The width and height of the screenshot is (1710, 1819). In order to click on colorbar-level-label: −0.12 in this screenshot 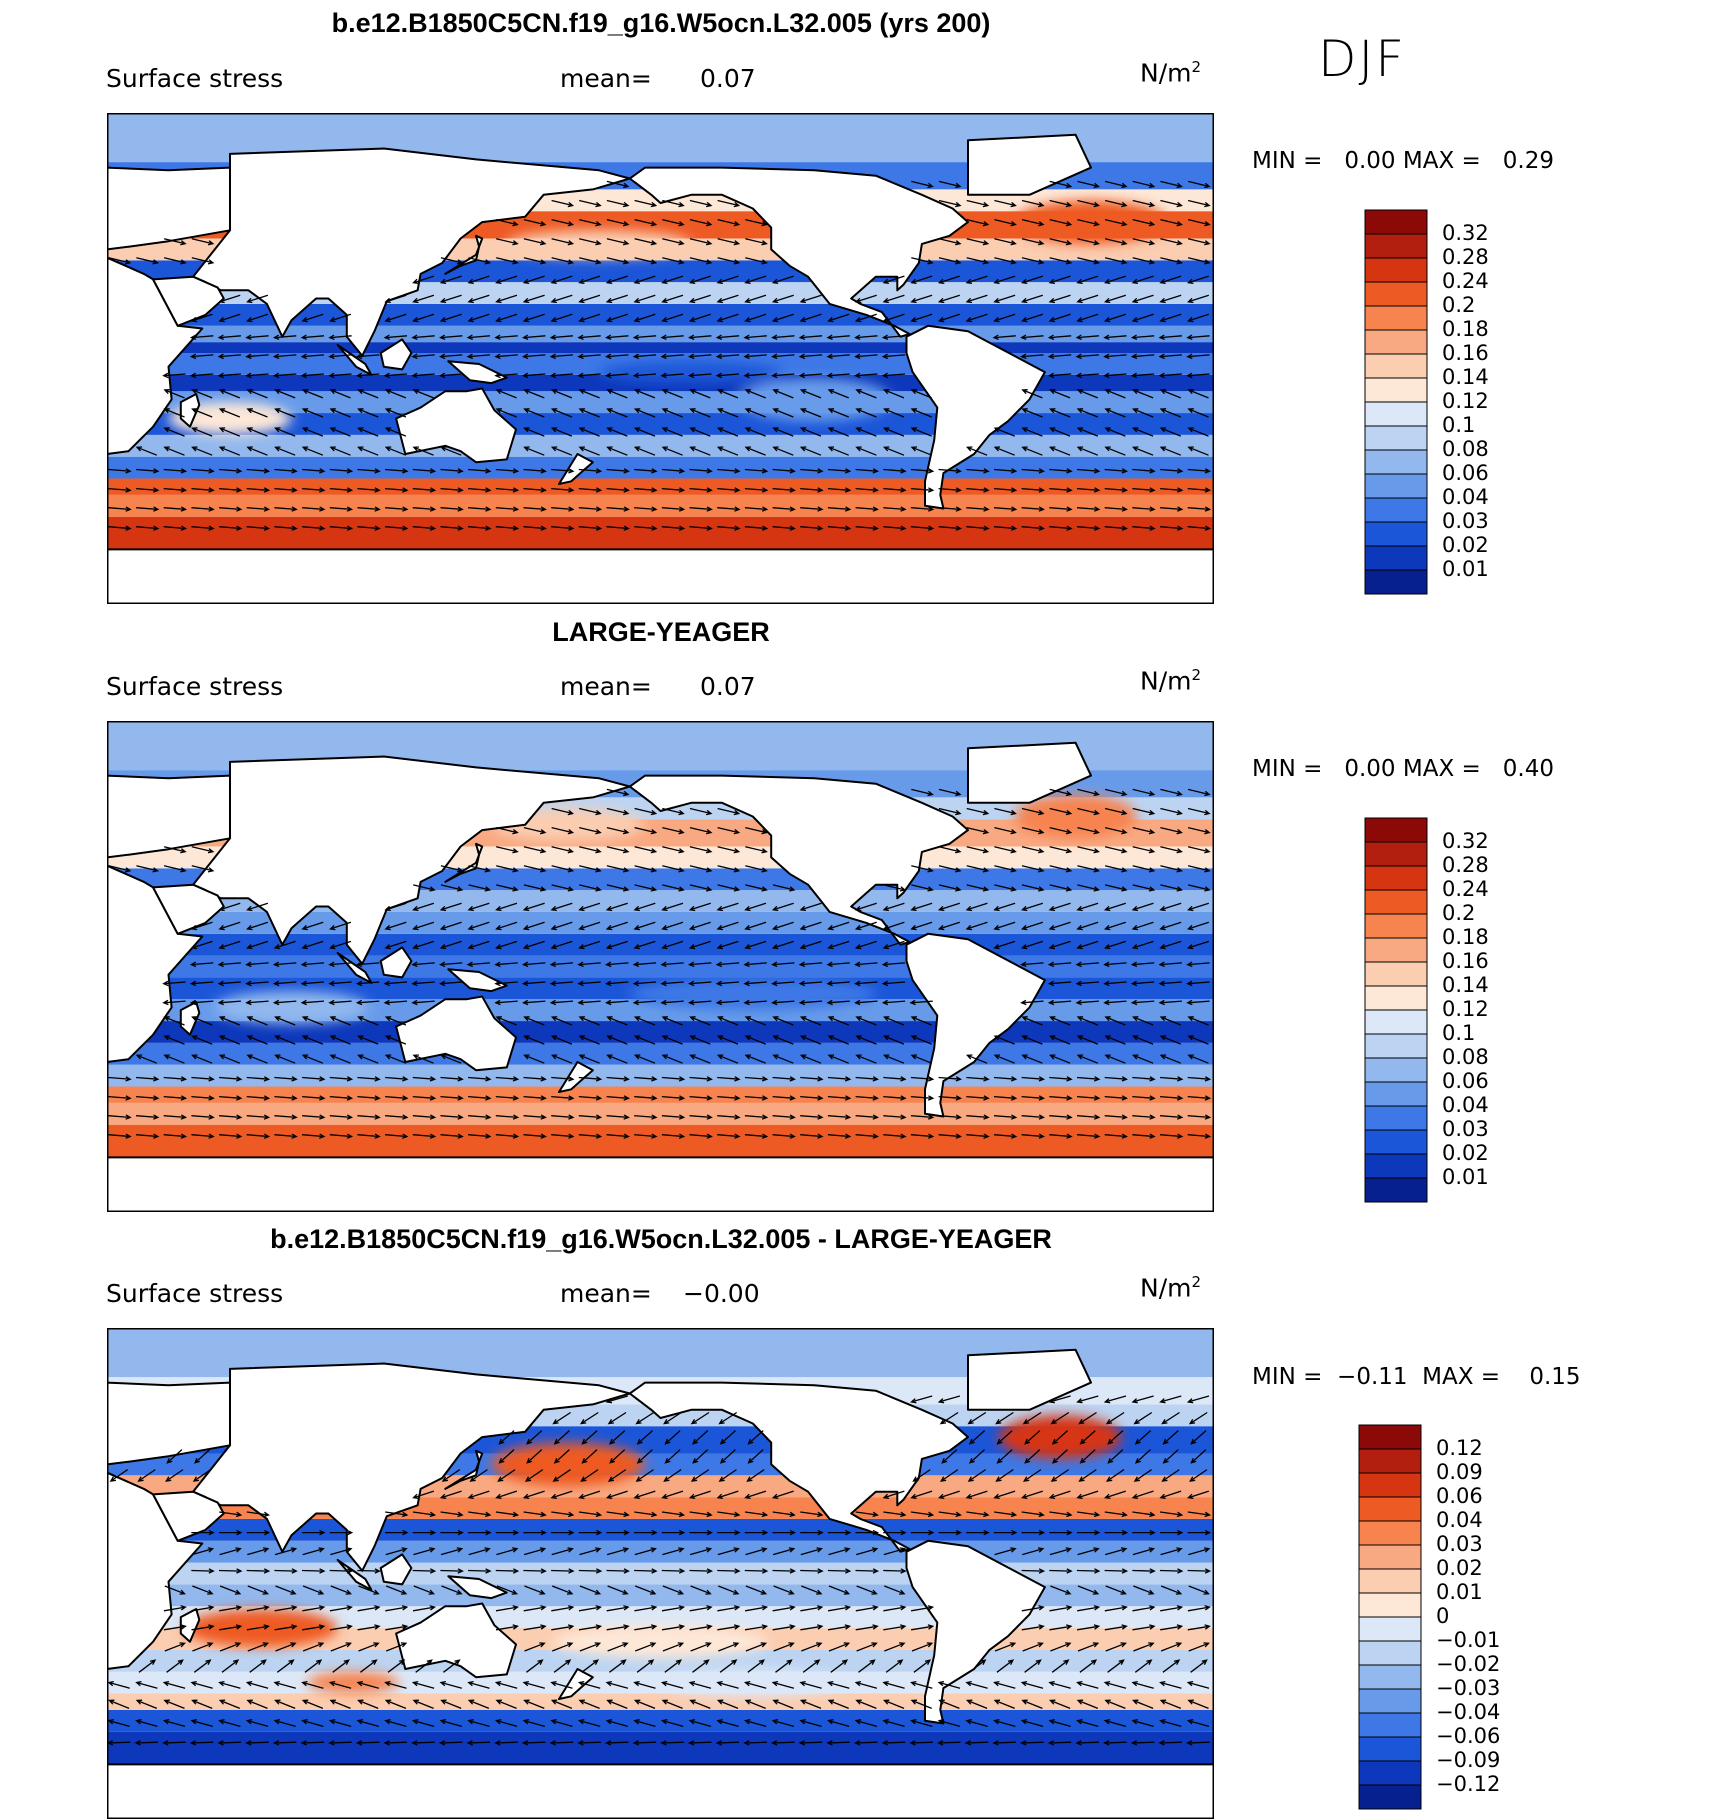, I will do `click(1468, 1784)`.